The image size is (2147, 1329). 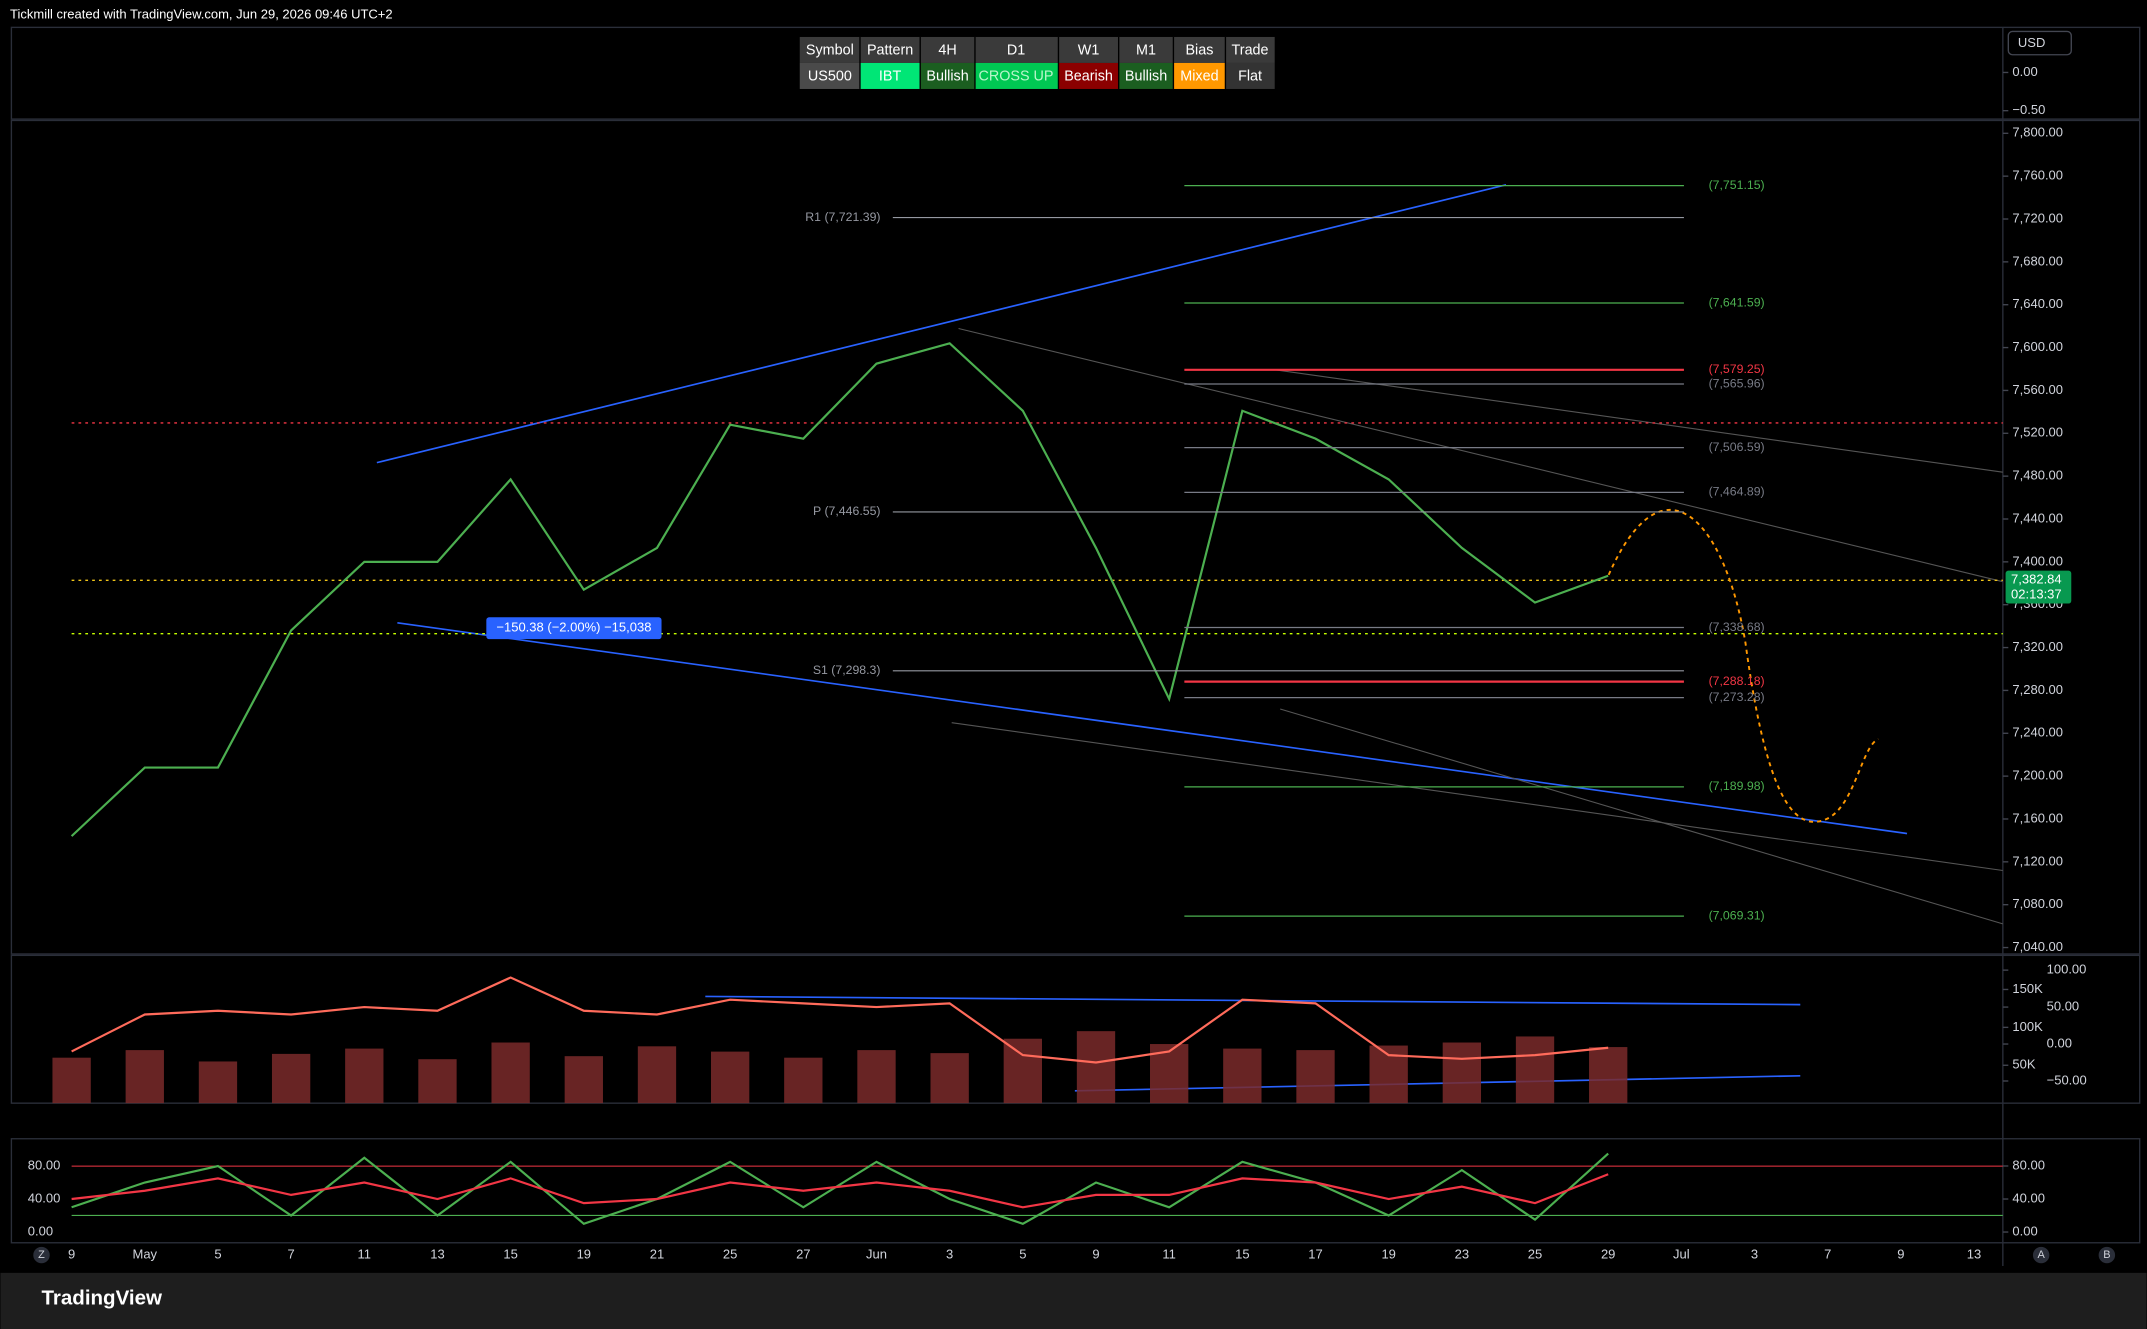 I want to click on y-tick-label: 7,440.00, so click(x=2037, y=517).